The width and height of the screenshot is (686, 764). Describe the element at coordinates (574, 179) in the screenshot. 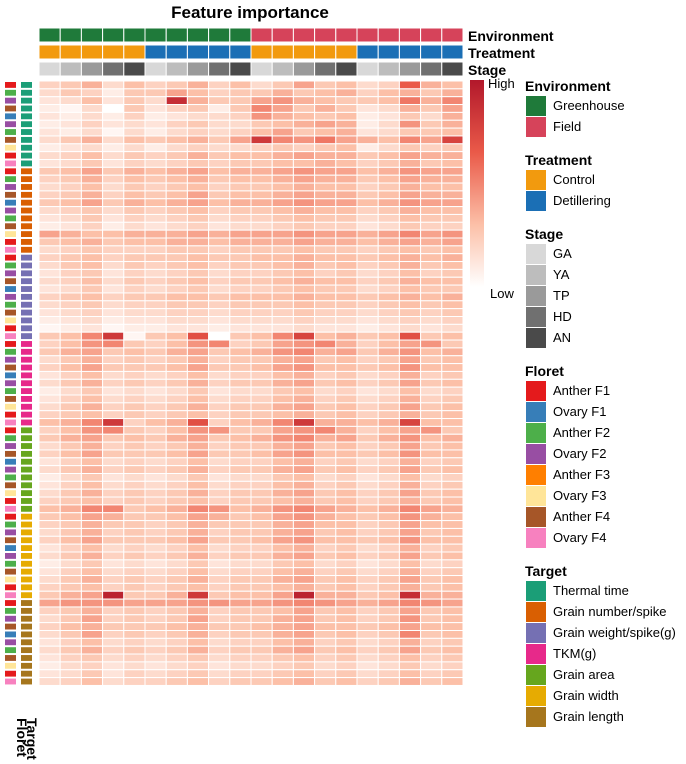

I see `legend-label: Control` at that location.